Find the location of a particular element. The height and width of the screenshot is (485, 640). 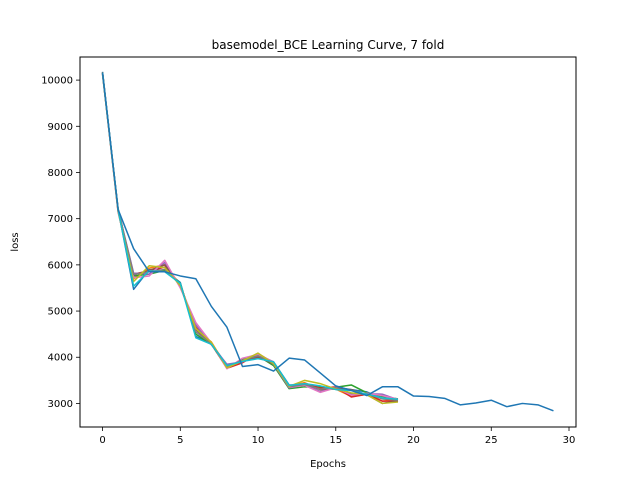

y-axis: 3000 4000 5000 6000 7000 8000 9000 10000 is located at coordinates (60, 243).